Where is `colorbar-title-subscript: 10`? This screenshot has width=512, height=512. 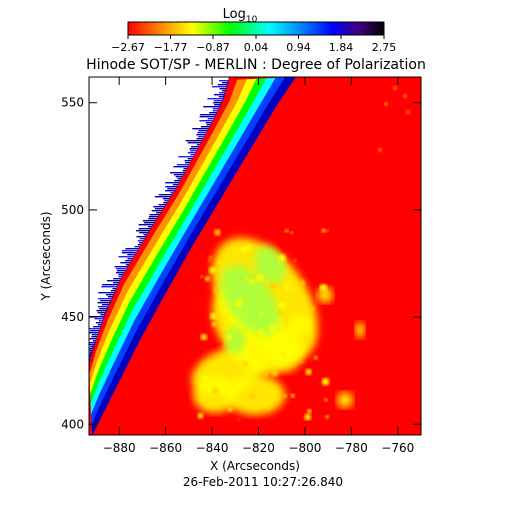 colorbar-title-subscript: 10 is located at coordinates (252, 20).